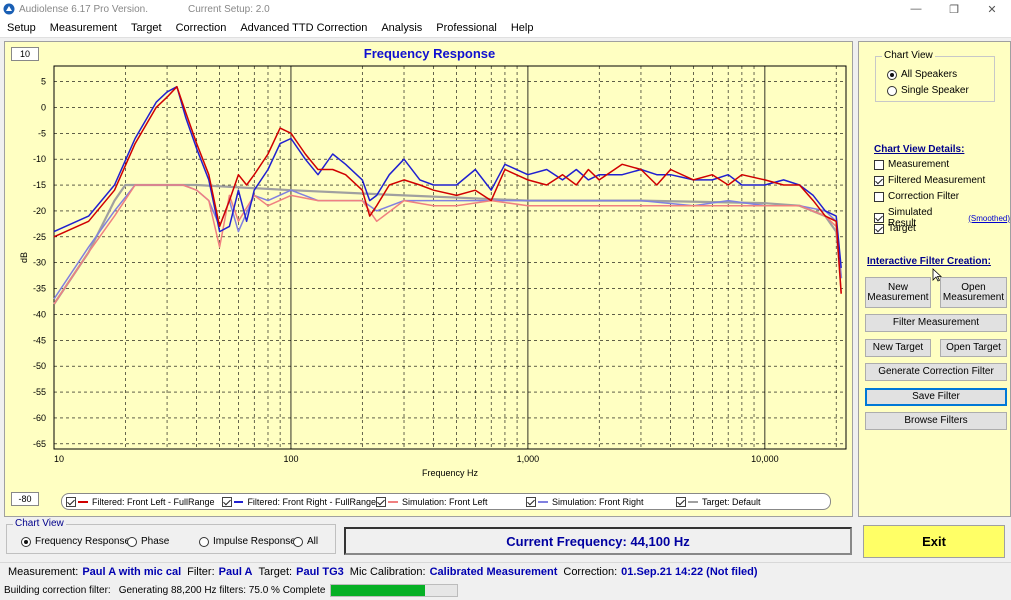 The width and height of the screenshot is (1011, 600). What do you see at coordinates (898, 292) in the screenshot?
I see `new-measurement-button: New Measurement` at bounding box center [898, 292].